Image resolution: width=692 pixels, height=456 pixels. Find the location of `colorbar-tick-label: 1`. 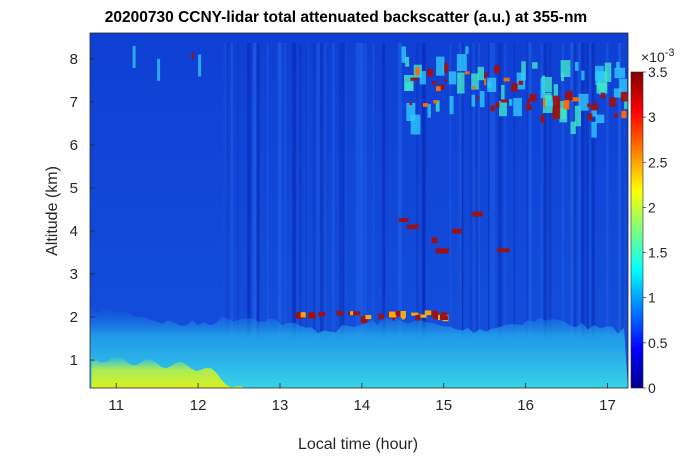

colorbar-tick-label: 1 is located at coordinates (652, 298).